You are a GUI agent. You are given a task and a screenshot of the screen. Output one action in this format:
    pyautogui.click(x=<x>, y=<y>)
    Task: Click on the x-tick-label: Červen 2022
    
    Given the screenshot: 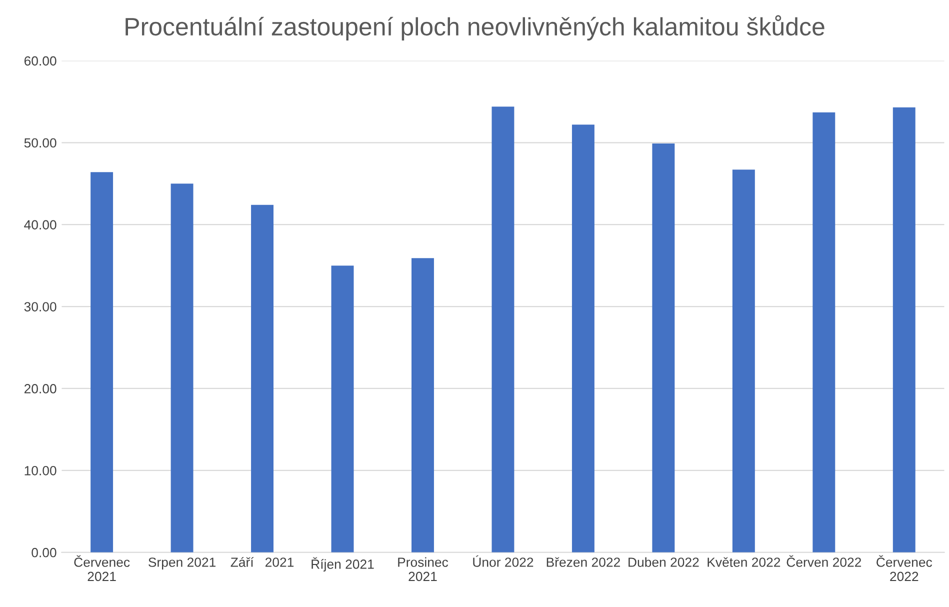 What is the action you would take?
    pyautogui.click(x=824, y=561)
    